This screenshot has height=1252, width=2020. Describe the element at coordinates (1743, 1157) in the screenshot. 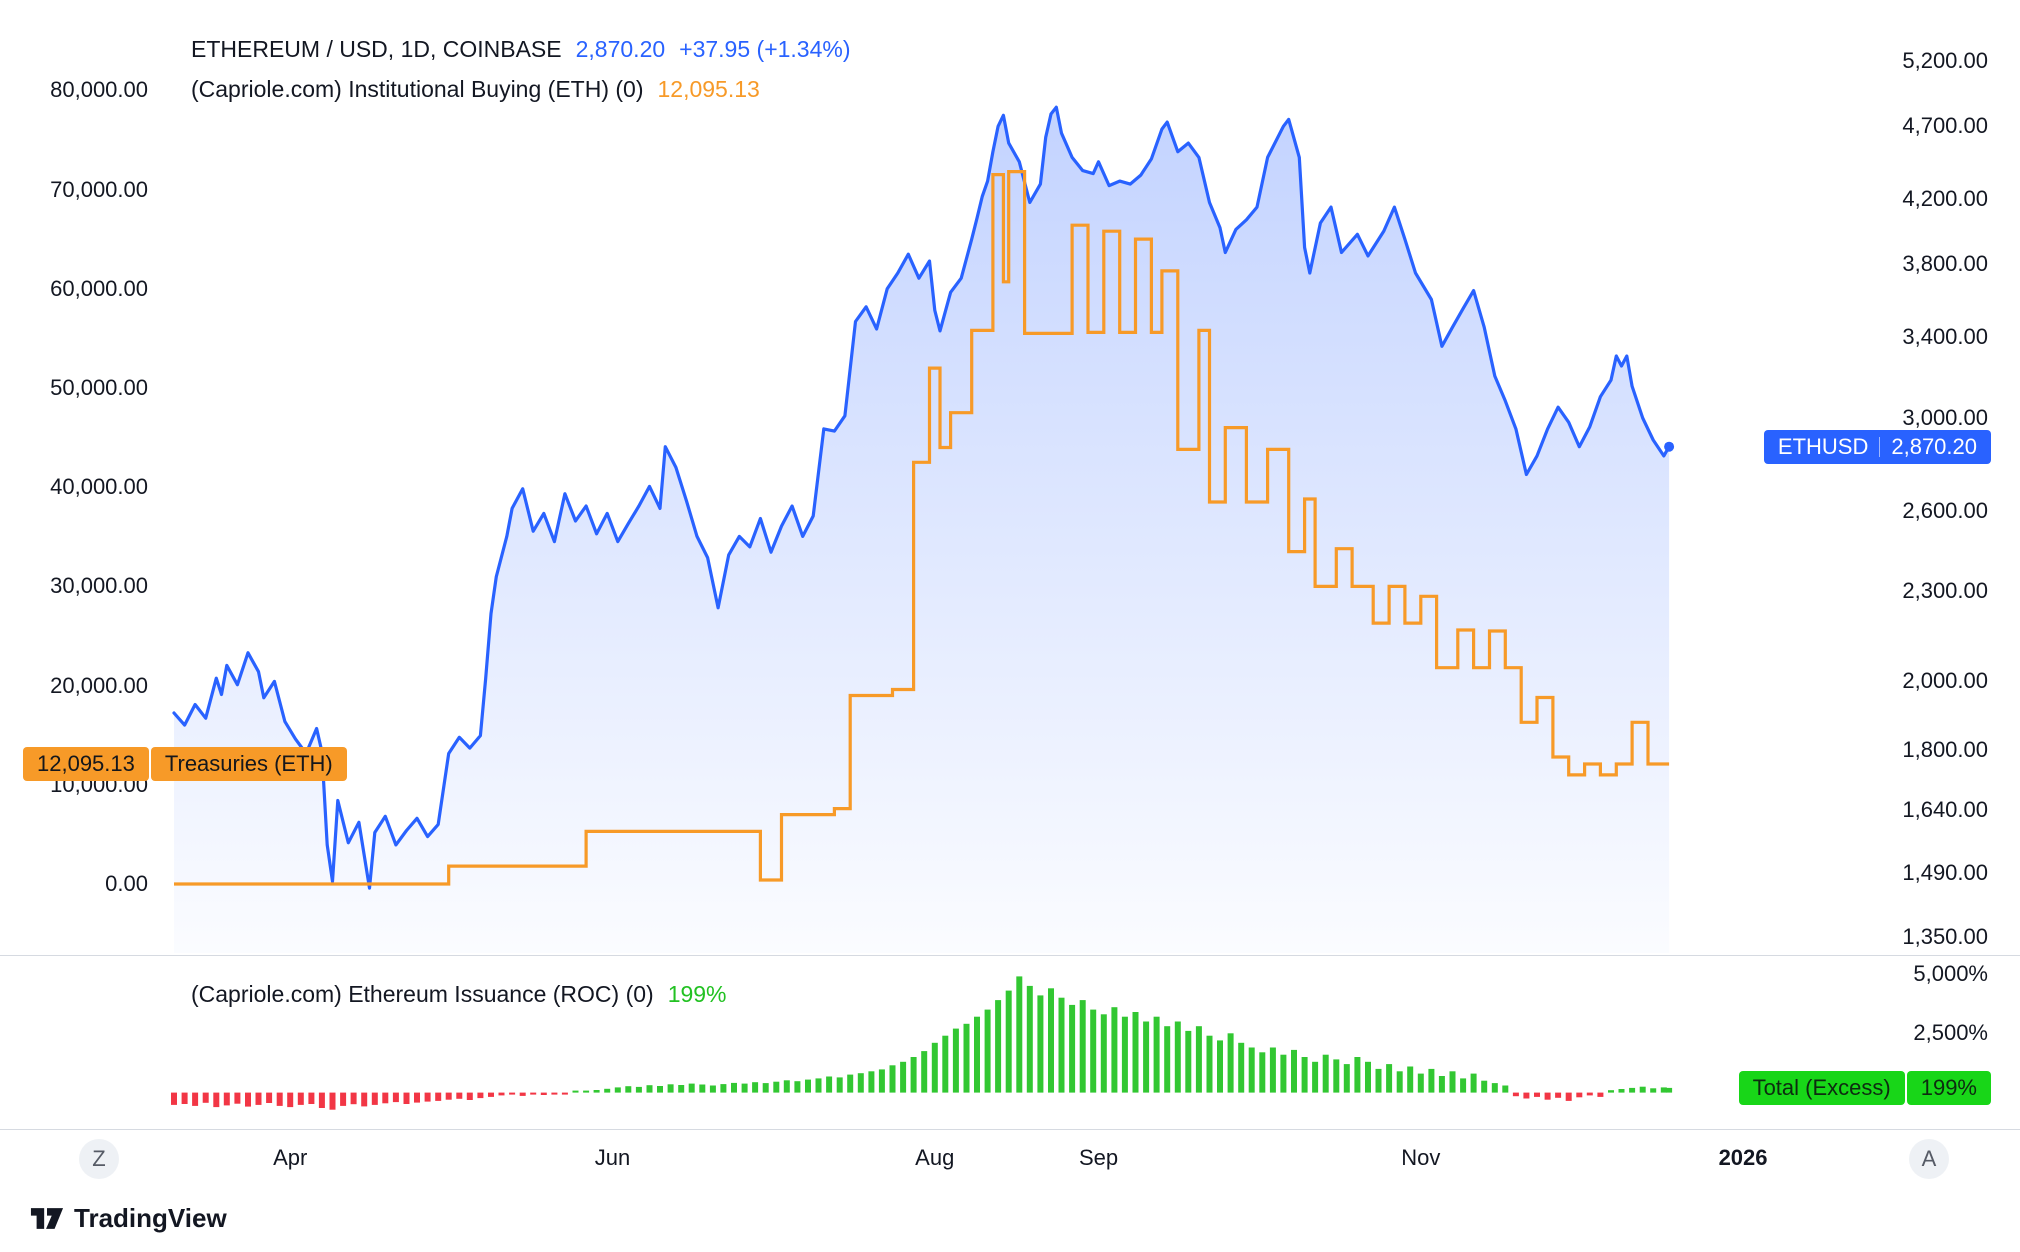

I see `time-axis-tick: 2026` at that location.